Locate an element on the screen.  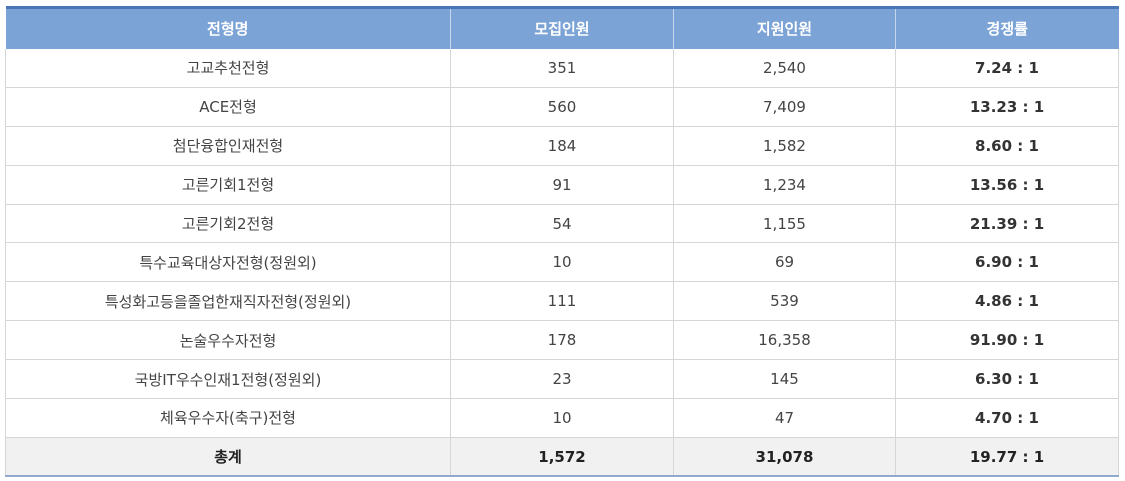
header-competition-ratio: 경쟁률 is located at coordinates (1007, 27).